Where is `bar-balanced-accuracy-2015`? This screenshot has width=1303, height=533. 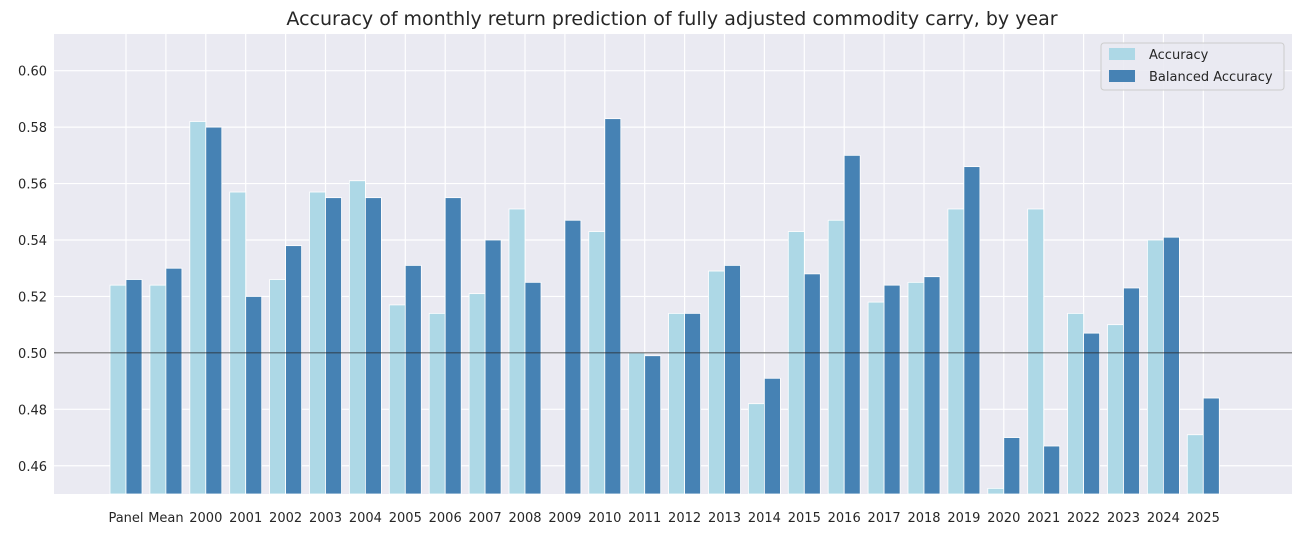
bar-balanced-accuracy-2015 is located at coordinates (812, 384).